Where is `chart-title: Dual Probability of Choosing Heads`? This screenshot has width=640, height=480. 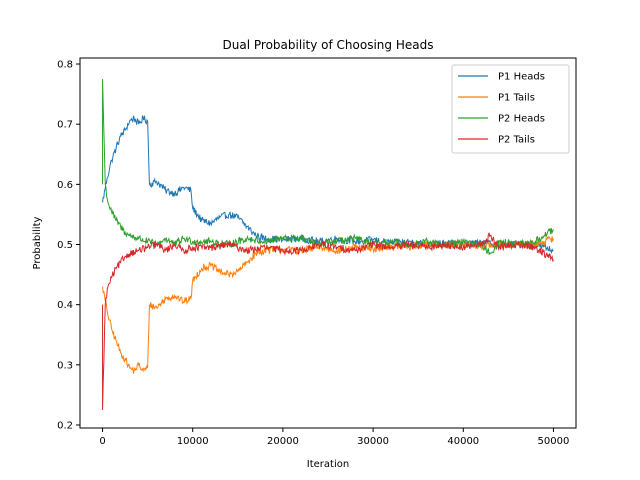
chart-title: Dual Probability of Choosing Heads is located at coordinates (328, 45).